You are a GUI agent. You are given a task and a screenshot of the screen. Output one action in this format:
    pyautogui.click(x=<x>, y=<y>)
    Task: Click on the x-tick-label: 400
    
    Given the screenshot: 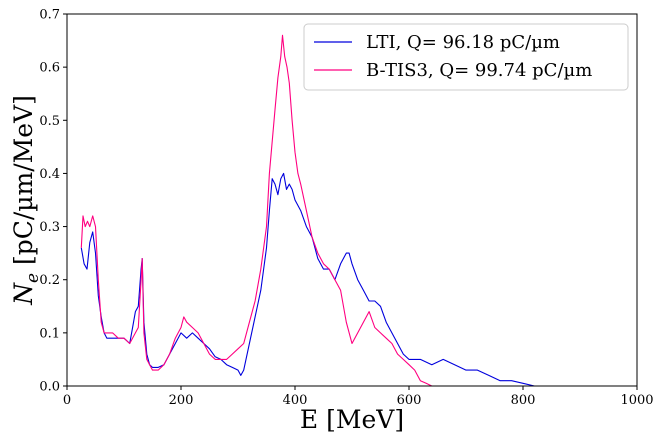 What is the action you would take?
    pyautogui.click(x=295, y=400)
    